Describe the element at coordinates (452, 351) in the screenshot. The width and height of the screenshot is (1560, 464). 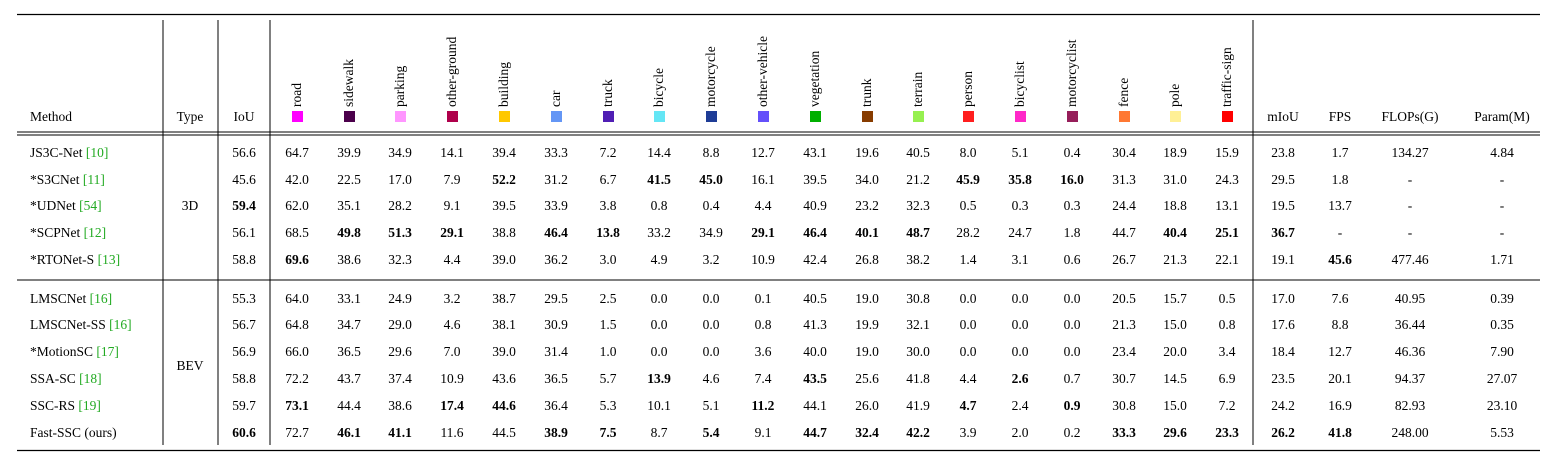
I see `class-value-cell: 7.0` at that location.